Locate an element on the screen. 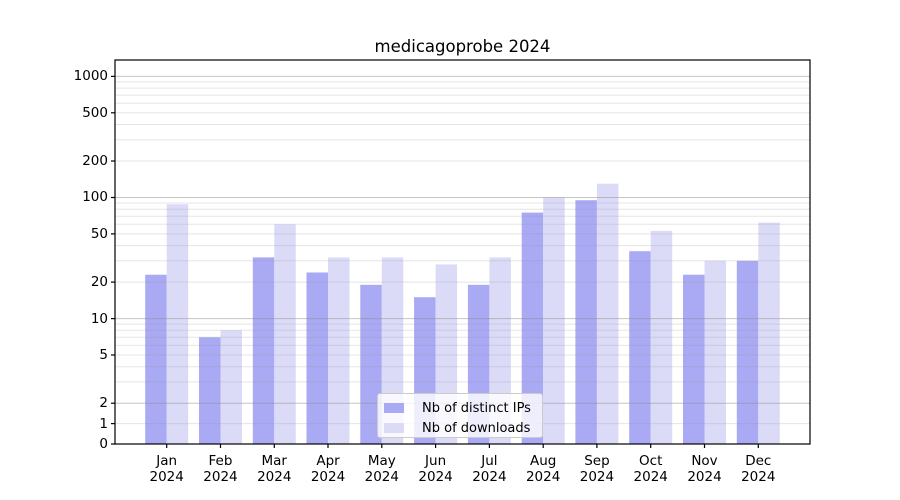  bar-distinct-ips-aug is located at coordinates (532, 328).